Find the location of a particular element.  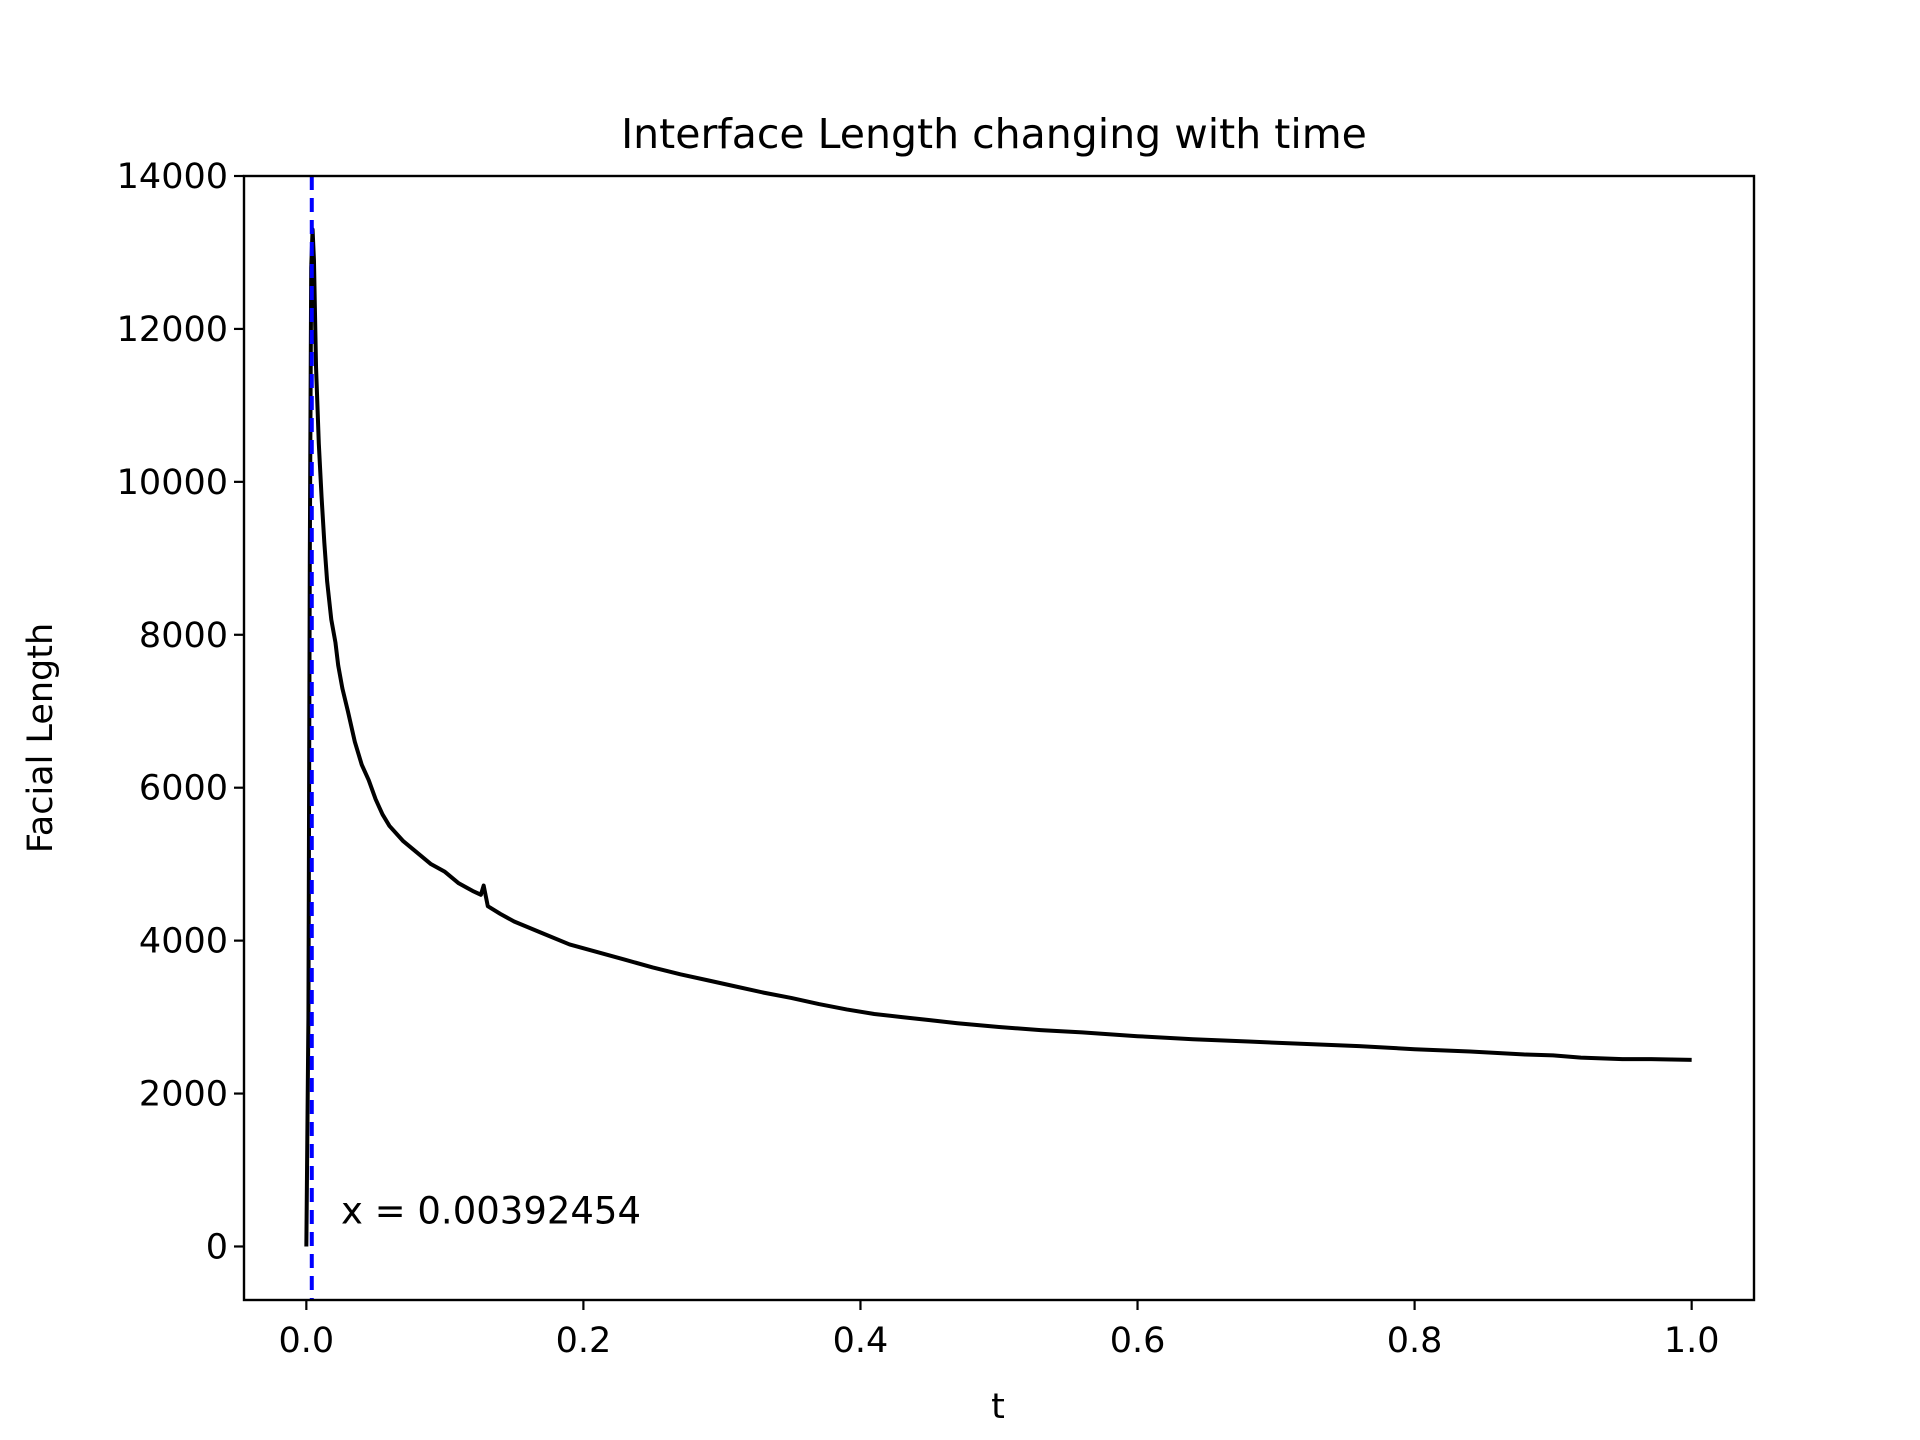

y-tick-label: 2000 is located at coordinates (183, 1095).